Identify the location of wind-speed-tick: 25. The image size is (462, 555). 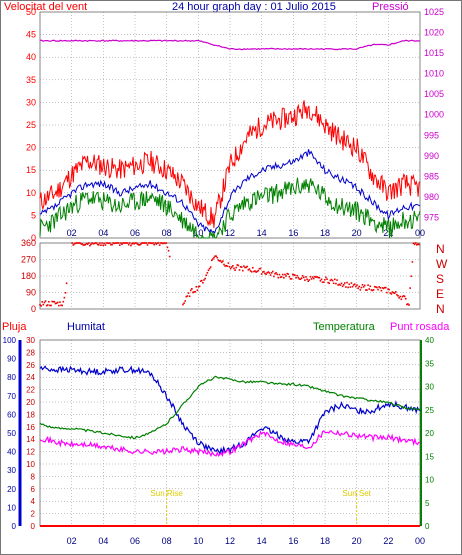
(31, 125).